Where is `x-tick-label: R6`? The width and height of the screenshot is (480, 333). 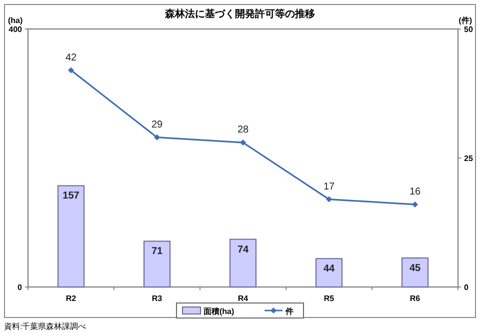 x-tick-label: R6 is located at coordinates (415, 298).